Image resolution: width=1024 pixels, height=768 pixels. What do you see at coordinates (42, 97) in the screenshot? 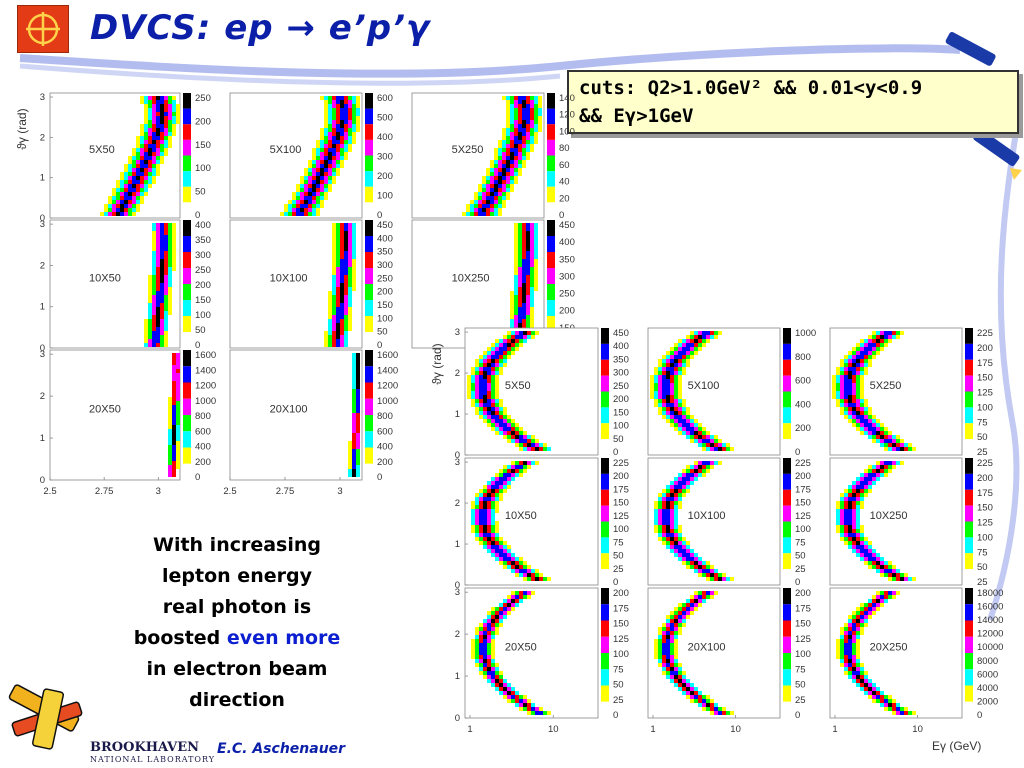
I see `y-tick-label: 3` at bounding box center [42, 97].